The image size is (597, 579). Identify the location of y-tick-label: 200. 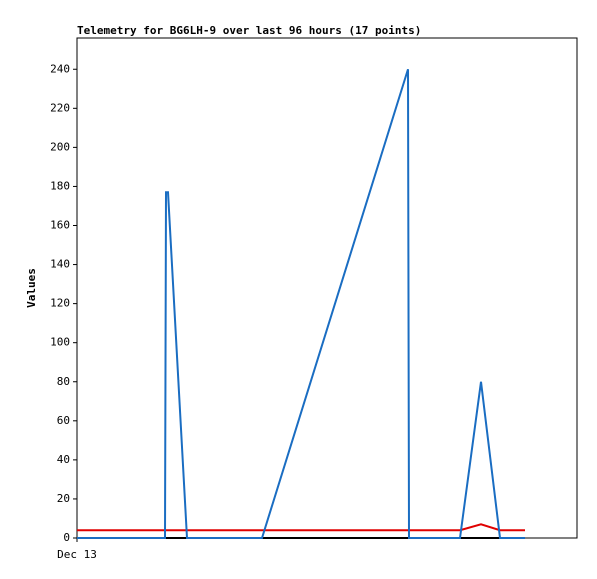
(60, 146).